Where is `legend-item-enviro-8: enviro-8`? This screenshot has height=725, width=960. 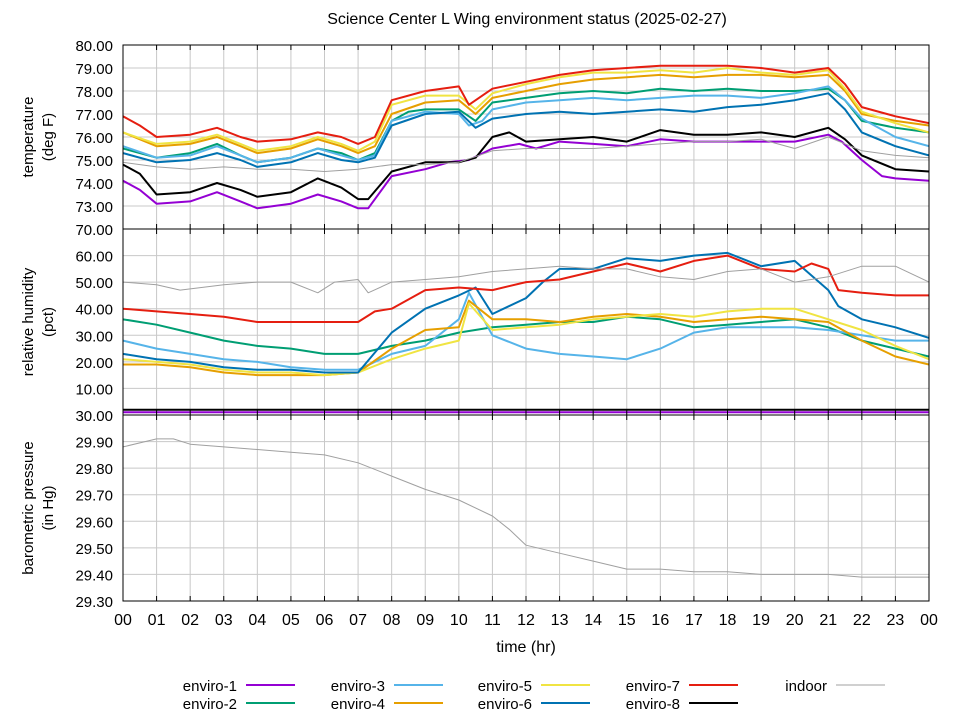 legend-item-enviro-8: enviro-8 is located at coordinates (682, 704).